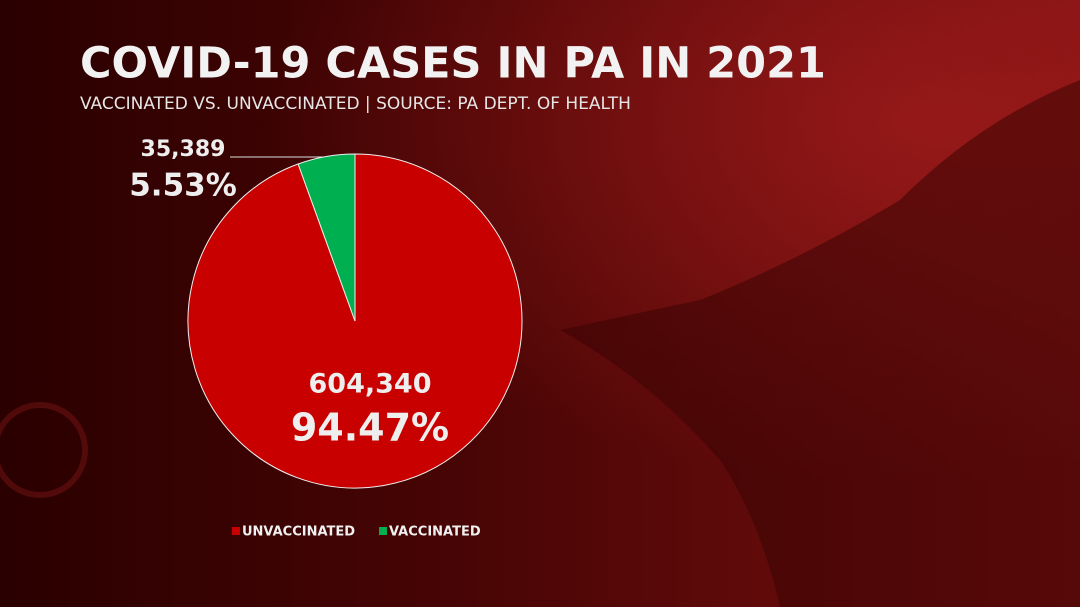  Describe the element at coordinates (453, 64) in the screenshot. I see `chart-title: COVID-19 CASES IN PA IN 2021` at that location.